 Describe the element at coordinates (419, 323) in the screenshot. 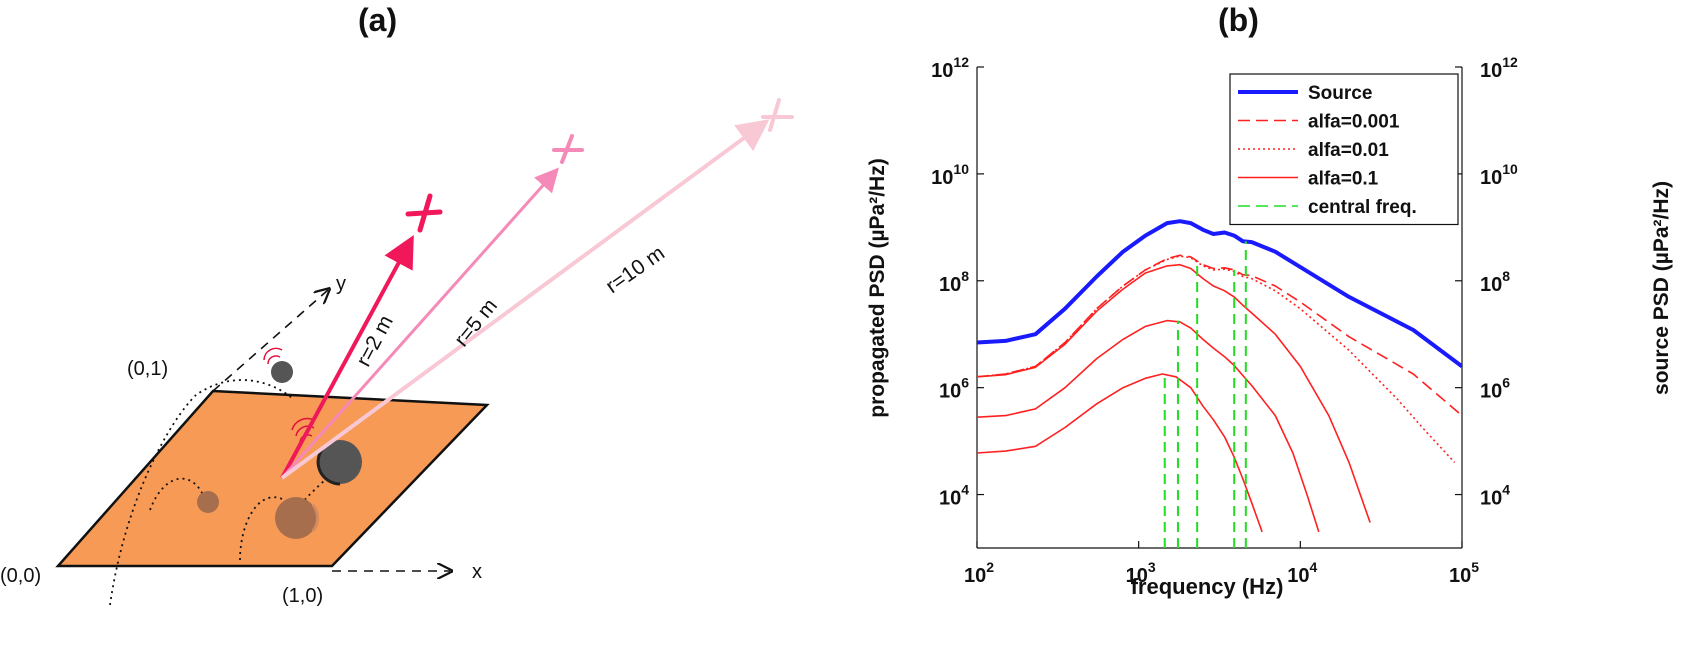

I see `ray-r5` at that location.